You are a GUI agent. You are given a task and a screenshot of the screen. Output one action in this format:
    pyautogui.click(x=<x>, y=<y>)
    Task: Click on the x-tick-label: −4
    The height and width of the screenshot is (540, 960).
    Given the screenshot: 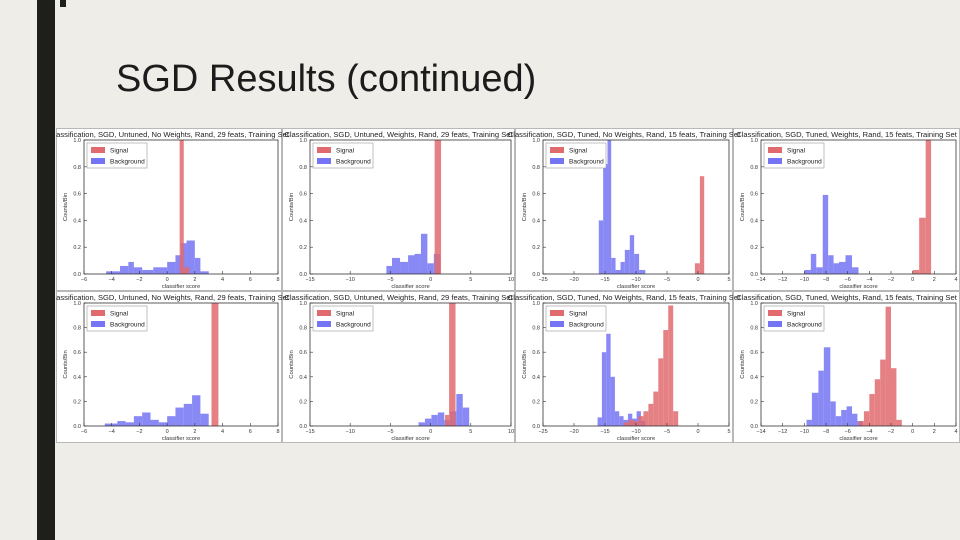 What is the action you would take?
    pyautogui.click(x=112, y=280)
    